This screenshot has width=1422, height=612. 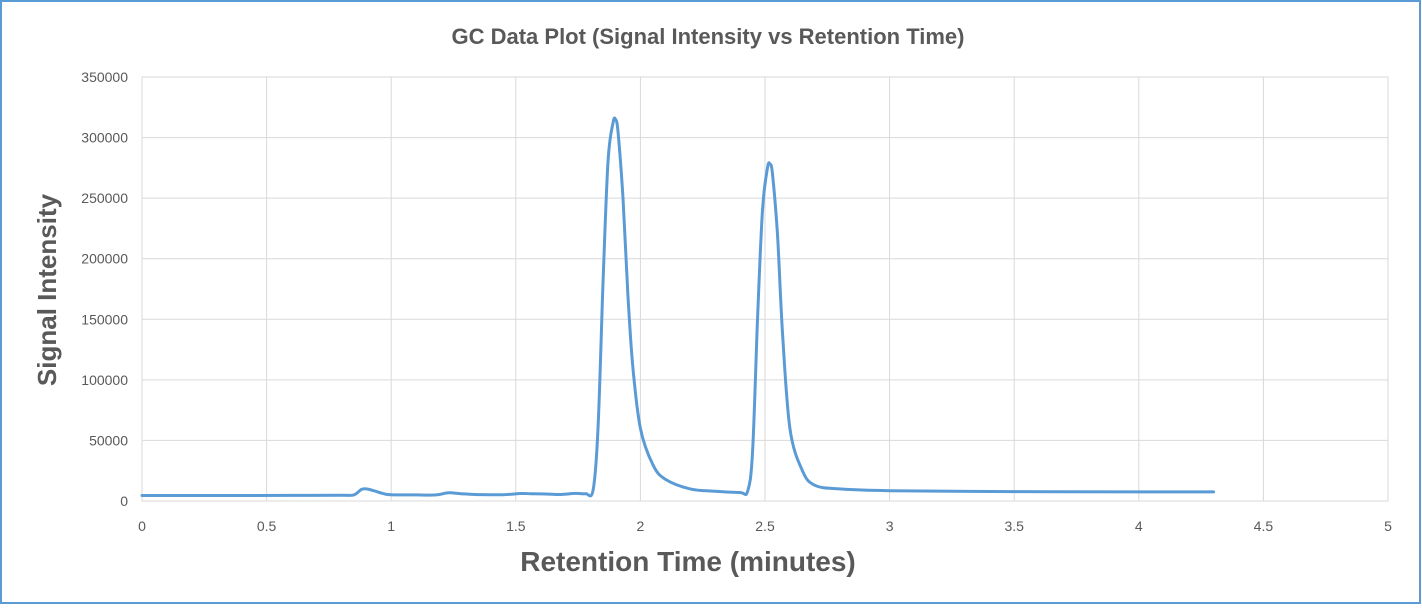 I want to click on x-tick-label: 4, so click(x=1139, y=526).